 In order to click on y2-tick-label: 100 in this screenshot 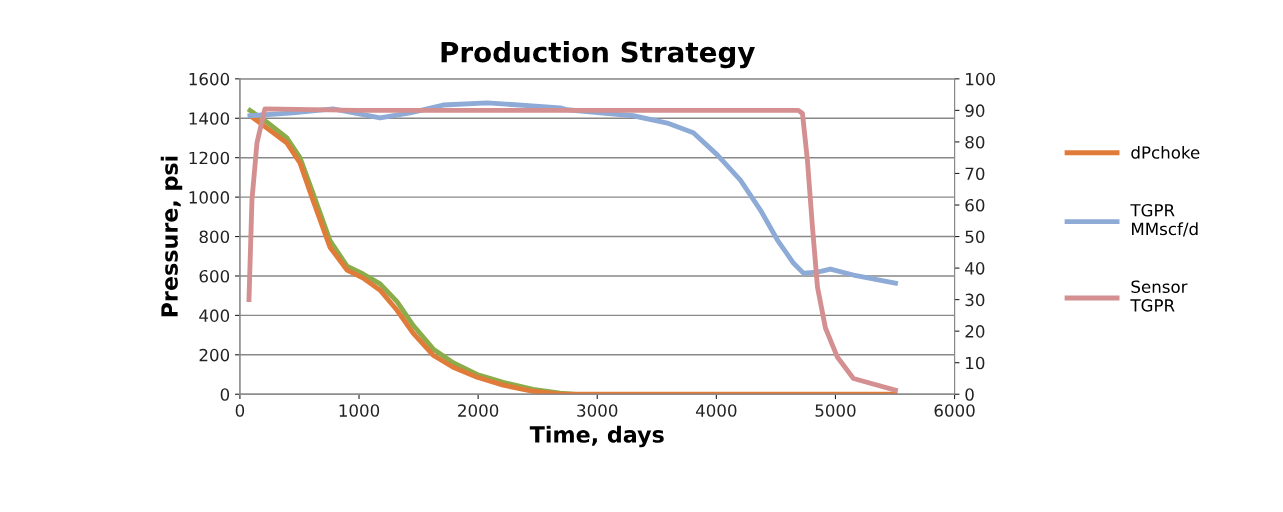, I will do `click(980, 79)`.